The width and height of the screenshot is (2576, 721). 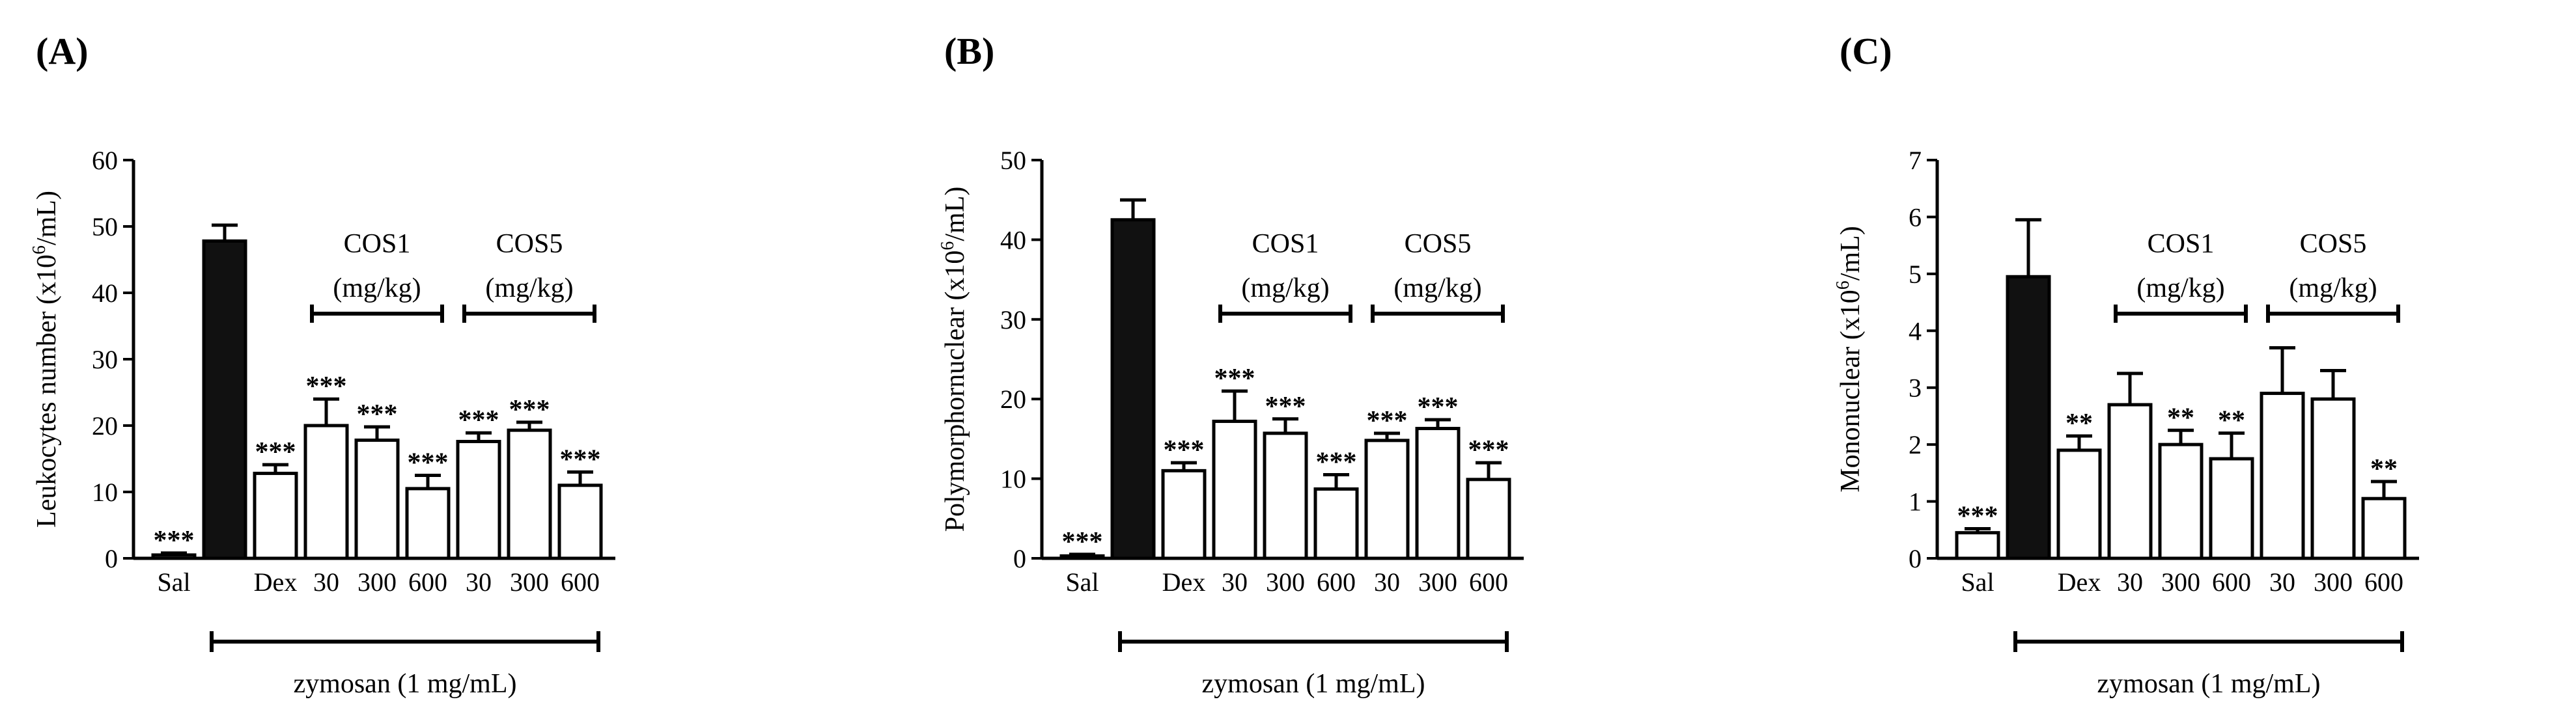 I want to click on y-tick-label: 5, so click(x=1916, y=274).